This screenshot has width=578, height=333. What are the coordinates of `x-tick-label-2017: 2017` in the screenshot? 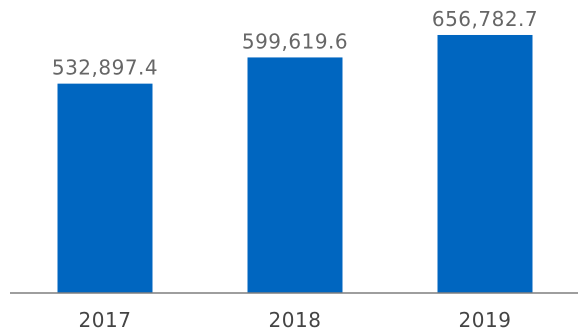 It's located at (105, 320).